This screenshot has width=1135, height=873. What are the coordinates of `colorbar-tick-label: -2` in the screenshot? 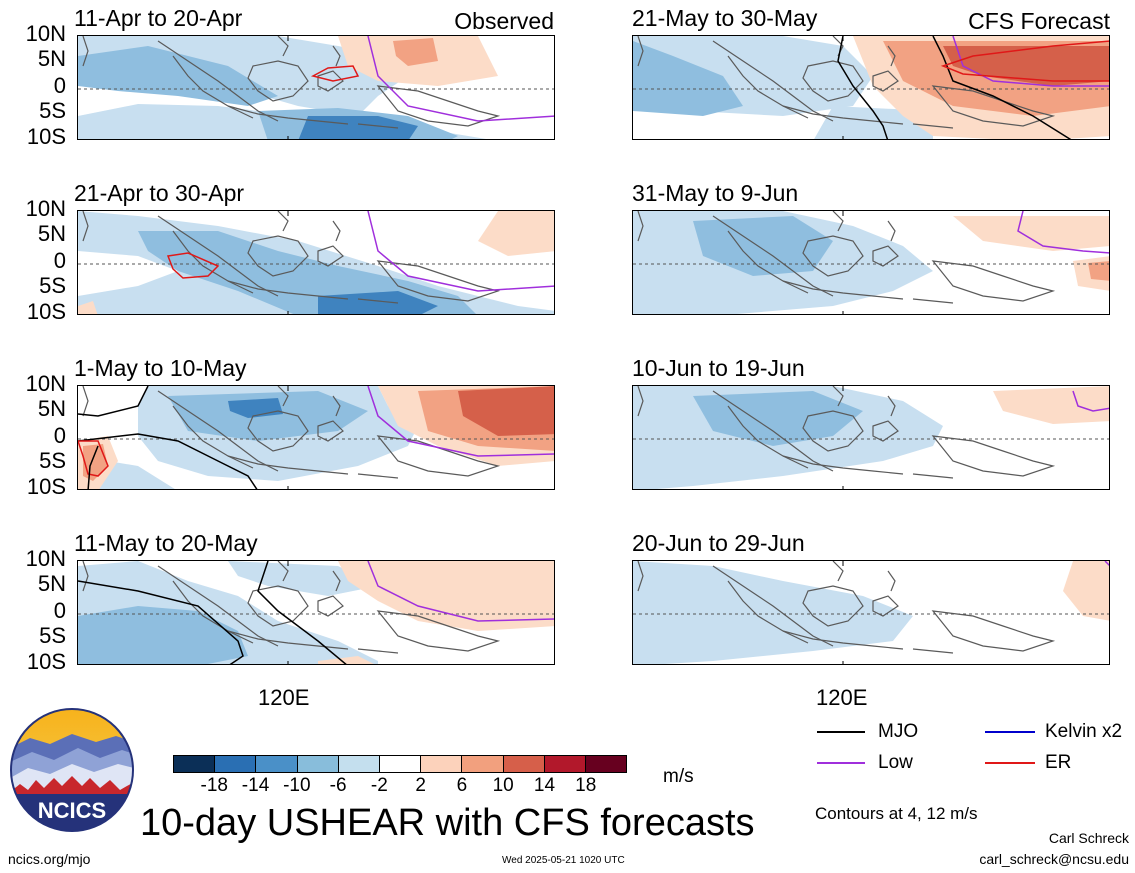 It's located at (379, 785).